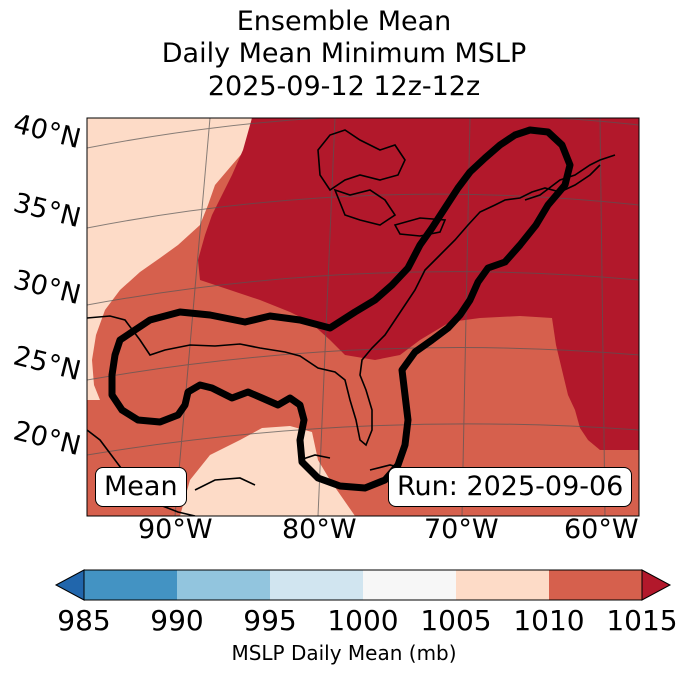  I want to click on lon-label-90w: 90°W, so click(175, 529).